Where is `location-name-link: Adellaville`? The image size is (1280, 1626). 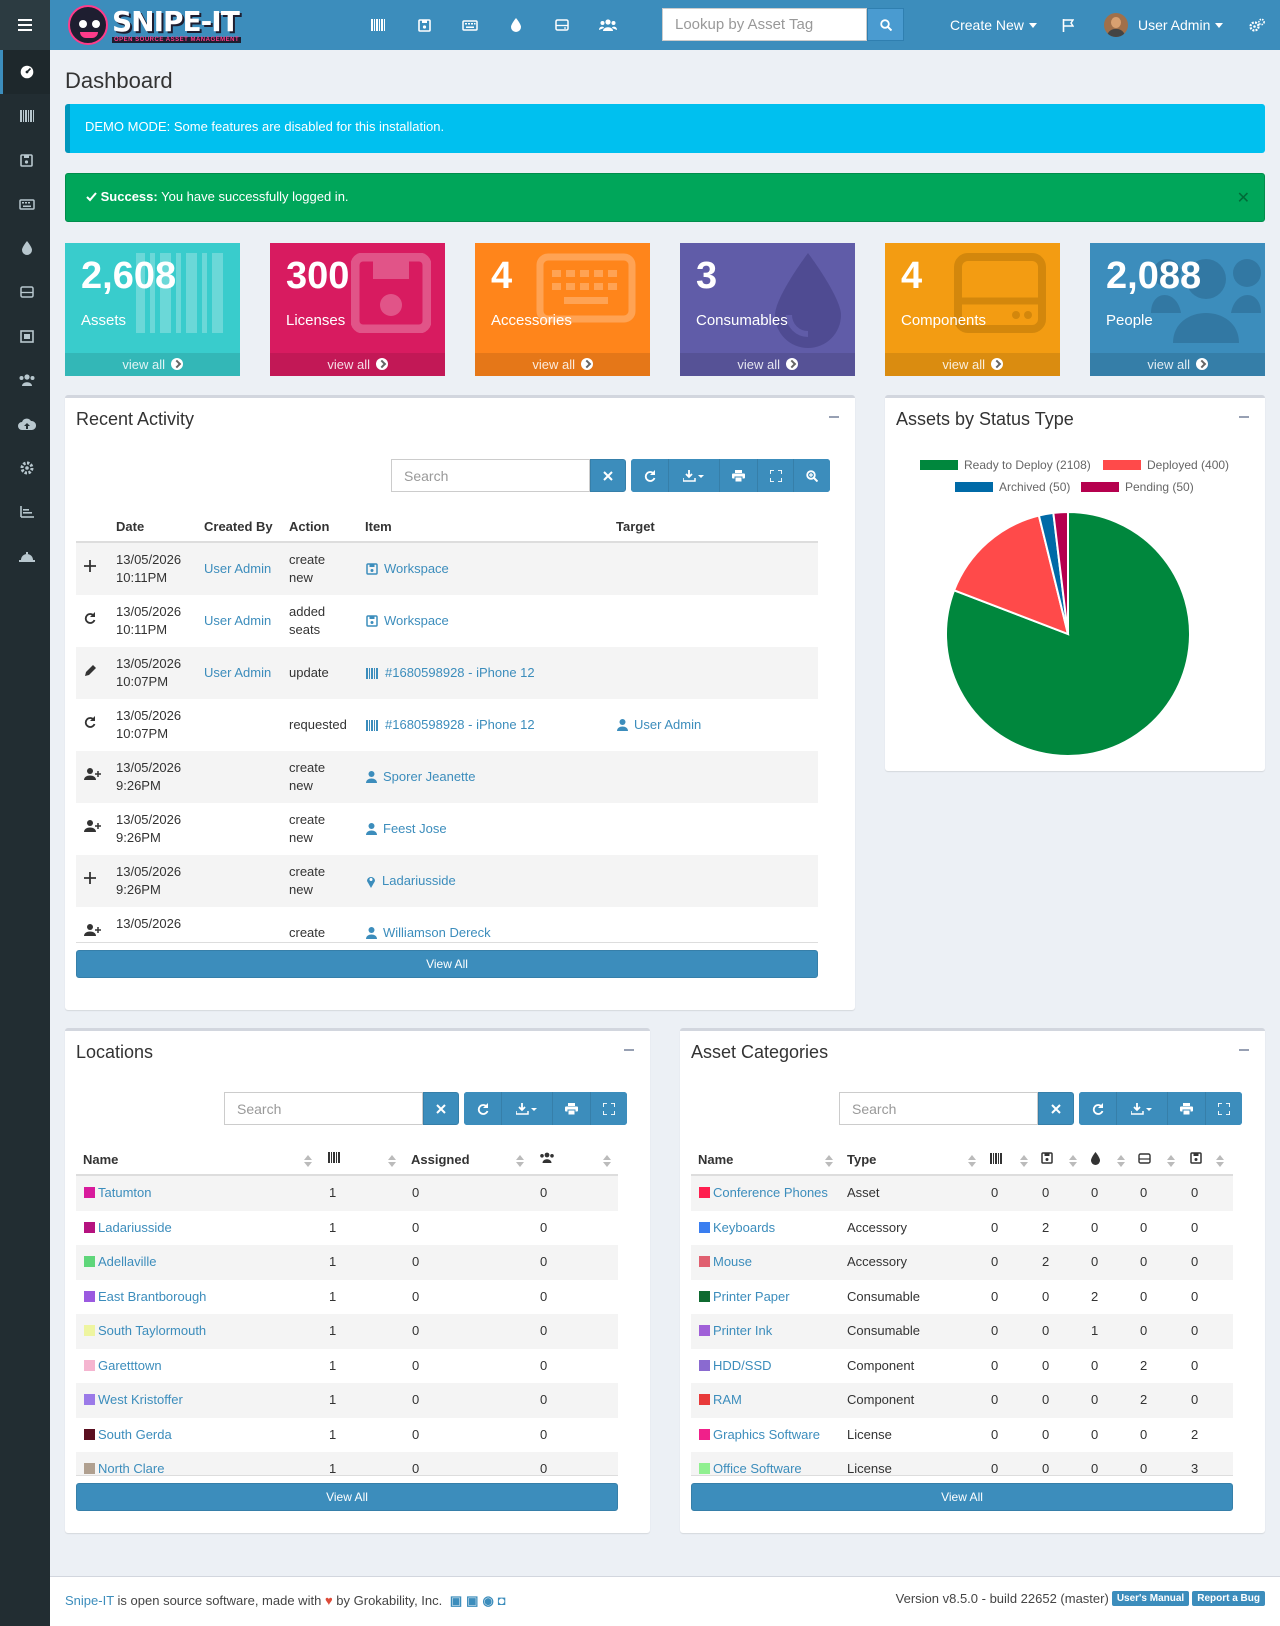
location-name-link: Adellaville is located at coordinates (120, 1262).